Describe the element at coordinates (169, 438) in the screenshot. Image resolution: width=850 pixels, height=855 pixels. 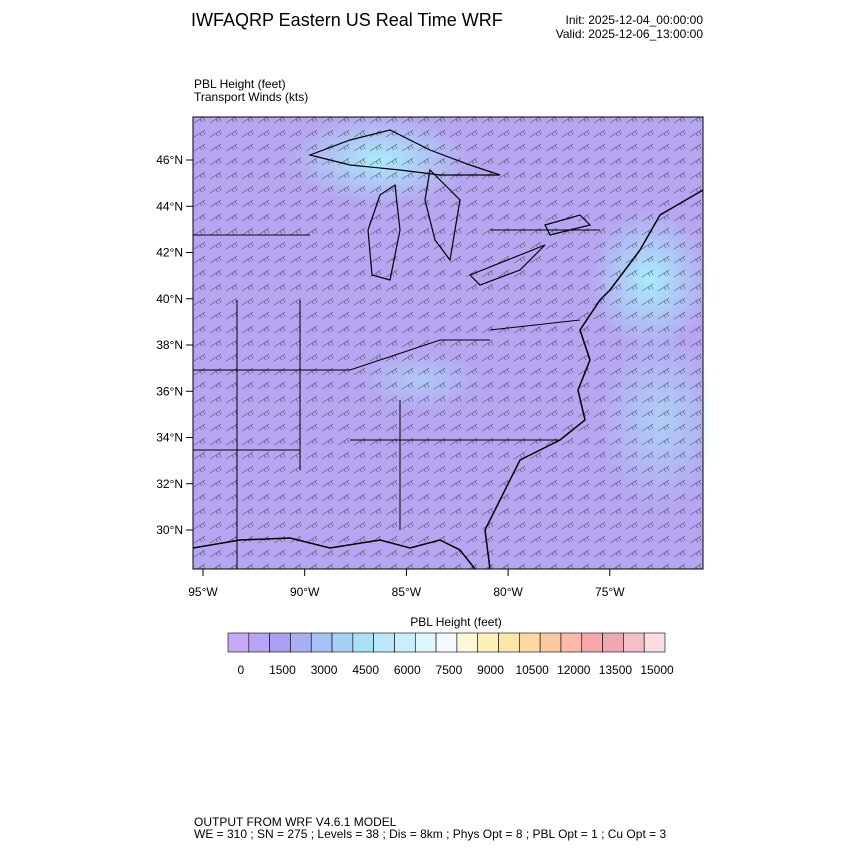
I see `lat-label: 34°N` at that location.